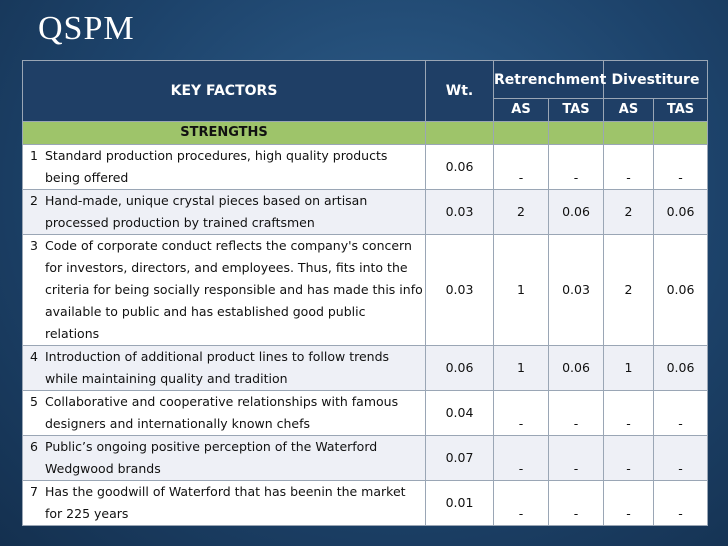 This screenshot has height=546, width=728. I want to click on weight-cell: 0.04, so click(459, 413).